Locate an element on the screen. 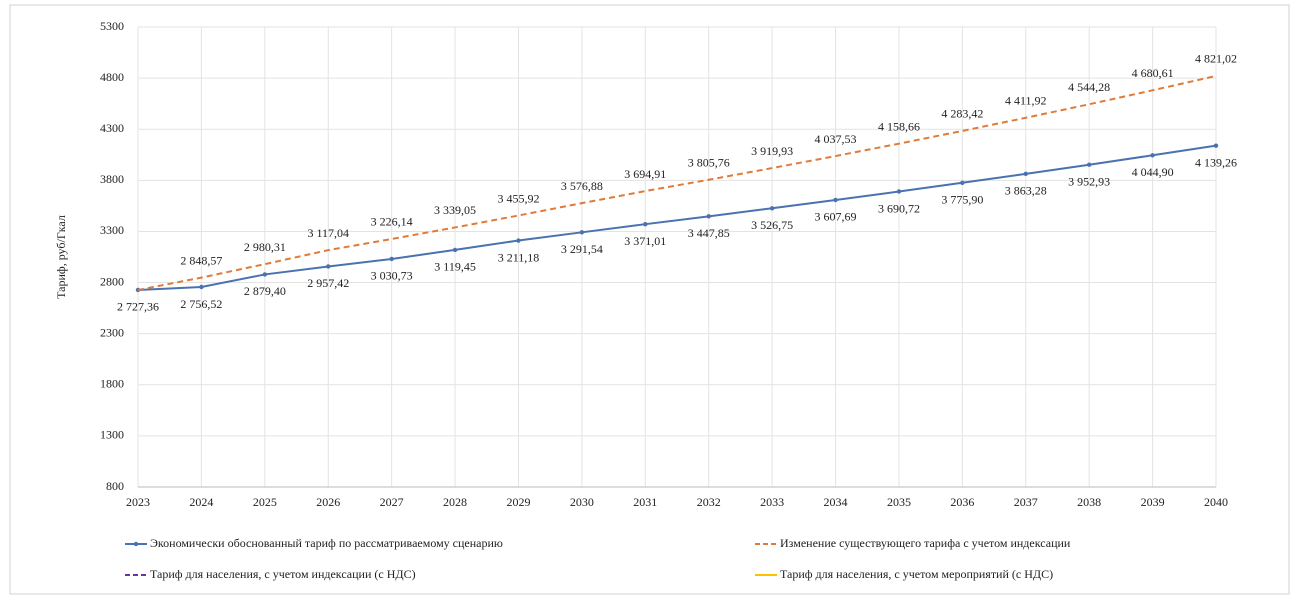 The width and height of the screenshot is (1299, 600). x-tick-label: 2030 is located at coordinates (582, 502).